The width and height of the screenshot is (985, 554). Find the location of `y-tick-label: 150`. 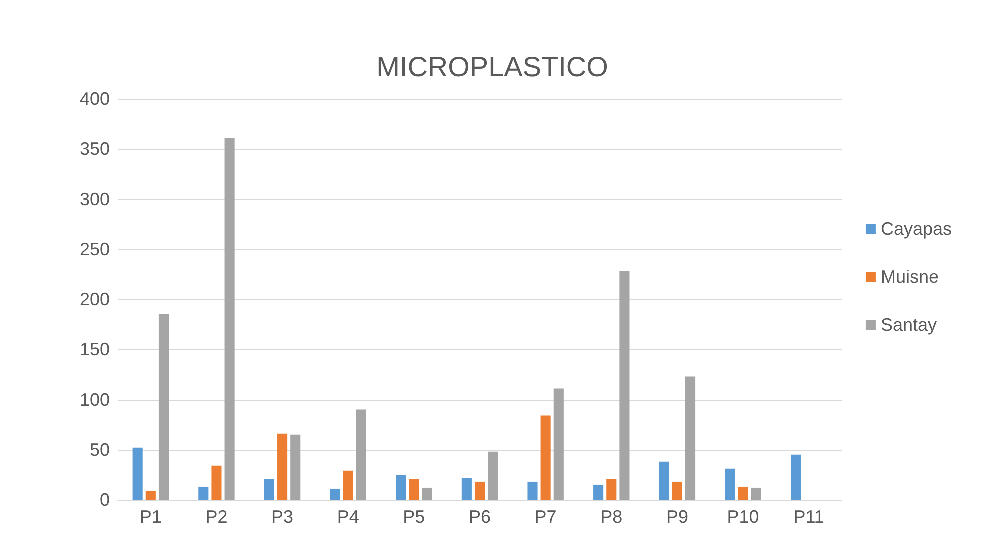

y-tick-label: 150 is located at coordinates (95, 350).